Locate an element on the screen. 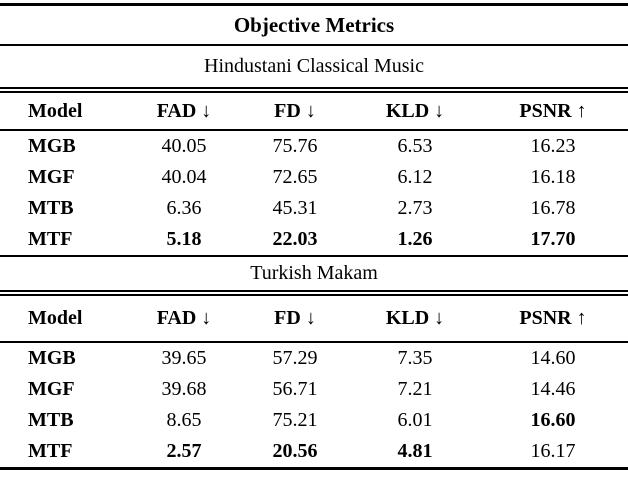 The width and height of the screenshot is (628, 502). psnr-cell: 14.46 is located at coordinates (553, 389).